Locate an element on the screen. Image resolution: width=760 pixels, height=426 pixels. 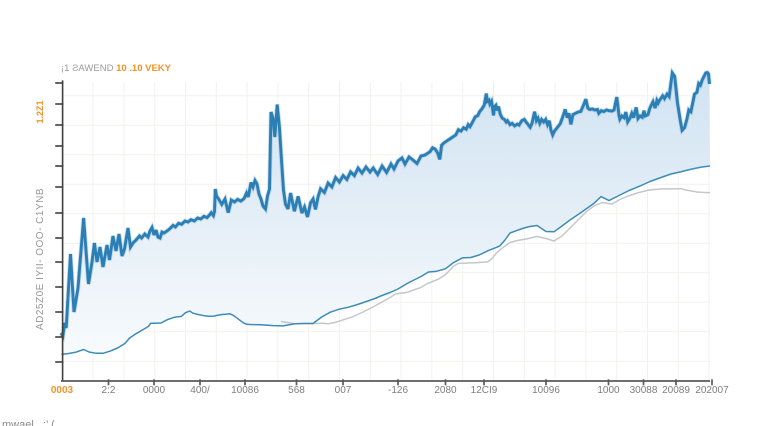
svg-text: 202007 is located at coordinates (712, 390).